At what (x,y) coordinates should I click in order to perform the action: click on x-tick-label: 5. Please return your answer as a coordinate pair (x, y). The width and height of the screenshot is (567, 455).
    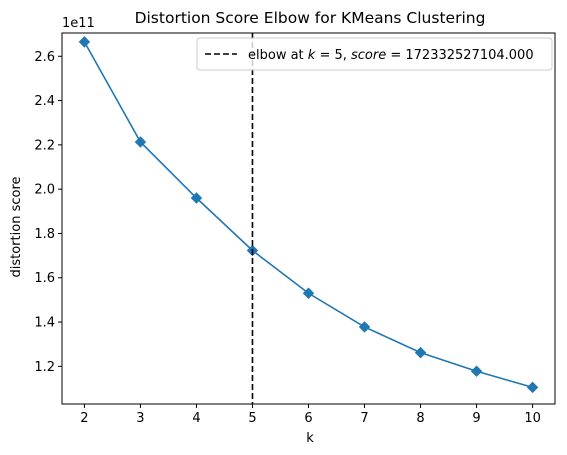
    Looking at the image, I should click on (252, 418).